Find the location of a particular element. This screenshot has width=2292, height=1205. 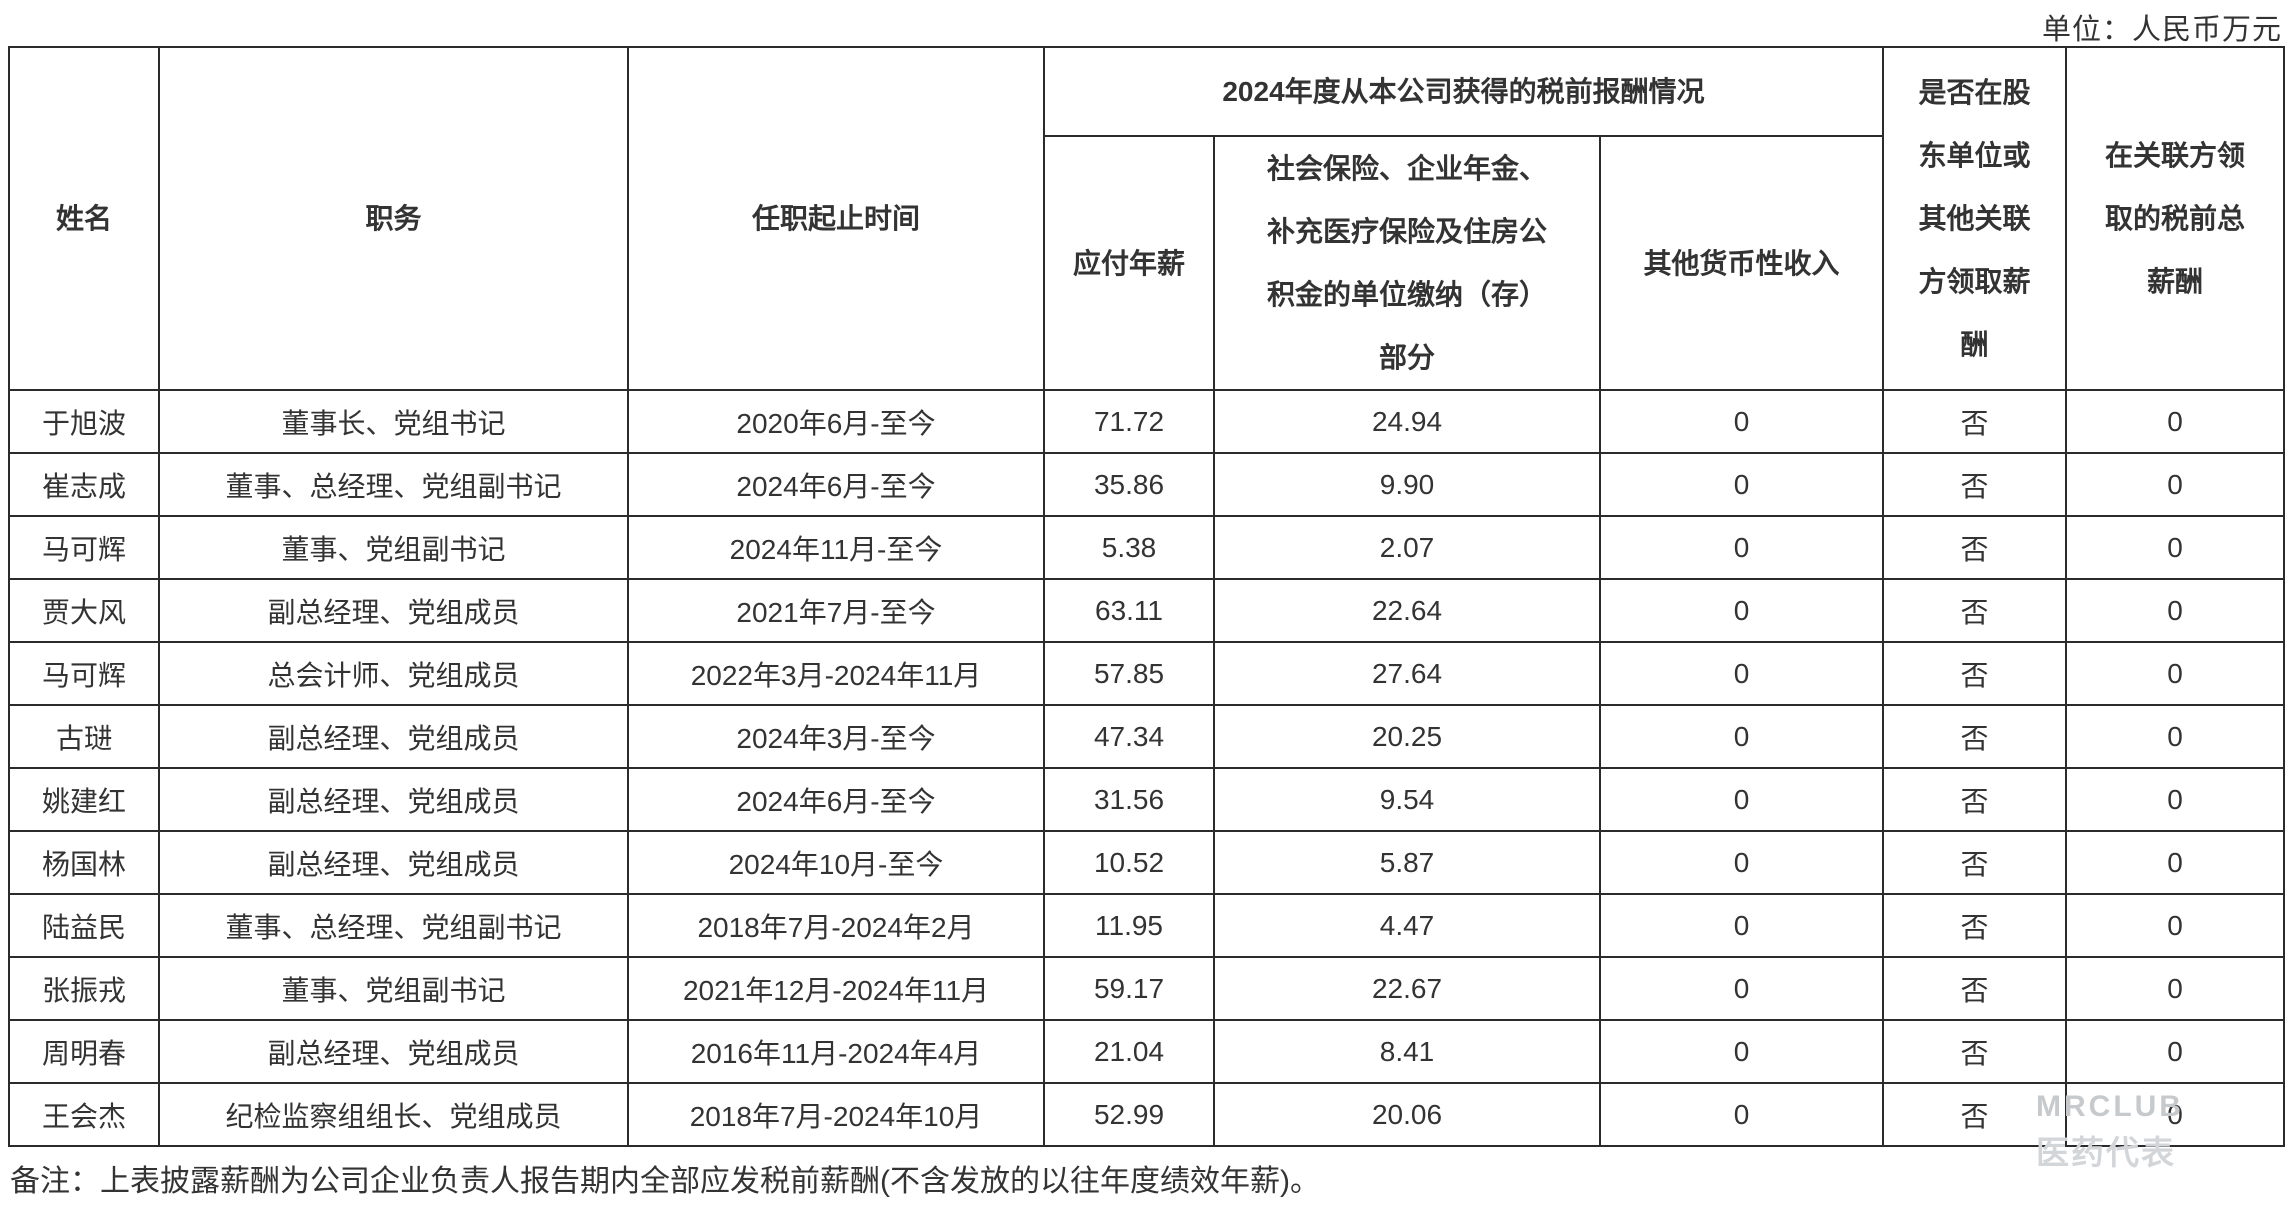

cell-term: 2021年7月-至今 is located at coordinates (836, 610).